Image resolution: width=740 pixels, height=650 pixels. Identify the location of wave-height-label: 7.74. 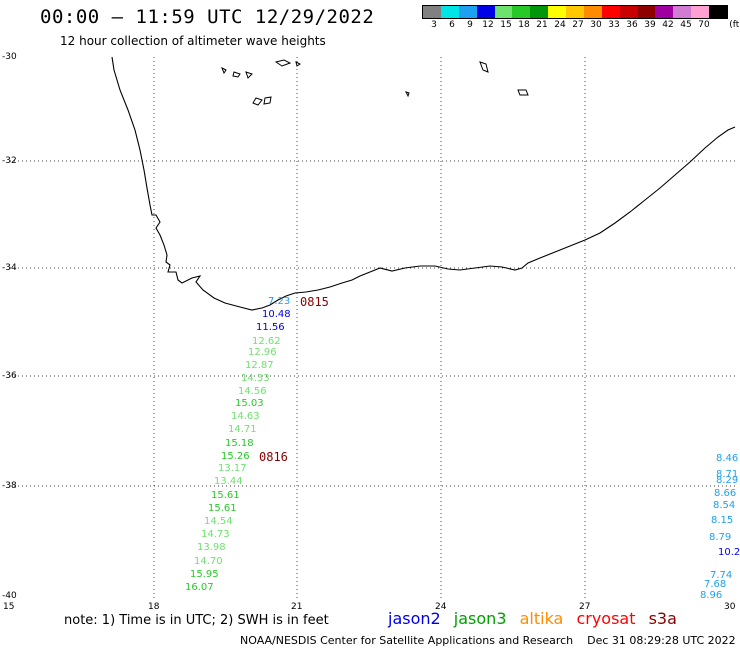
(721, 575).